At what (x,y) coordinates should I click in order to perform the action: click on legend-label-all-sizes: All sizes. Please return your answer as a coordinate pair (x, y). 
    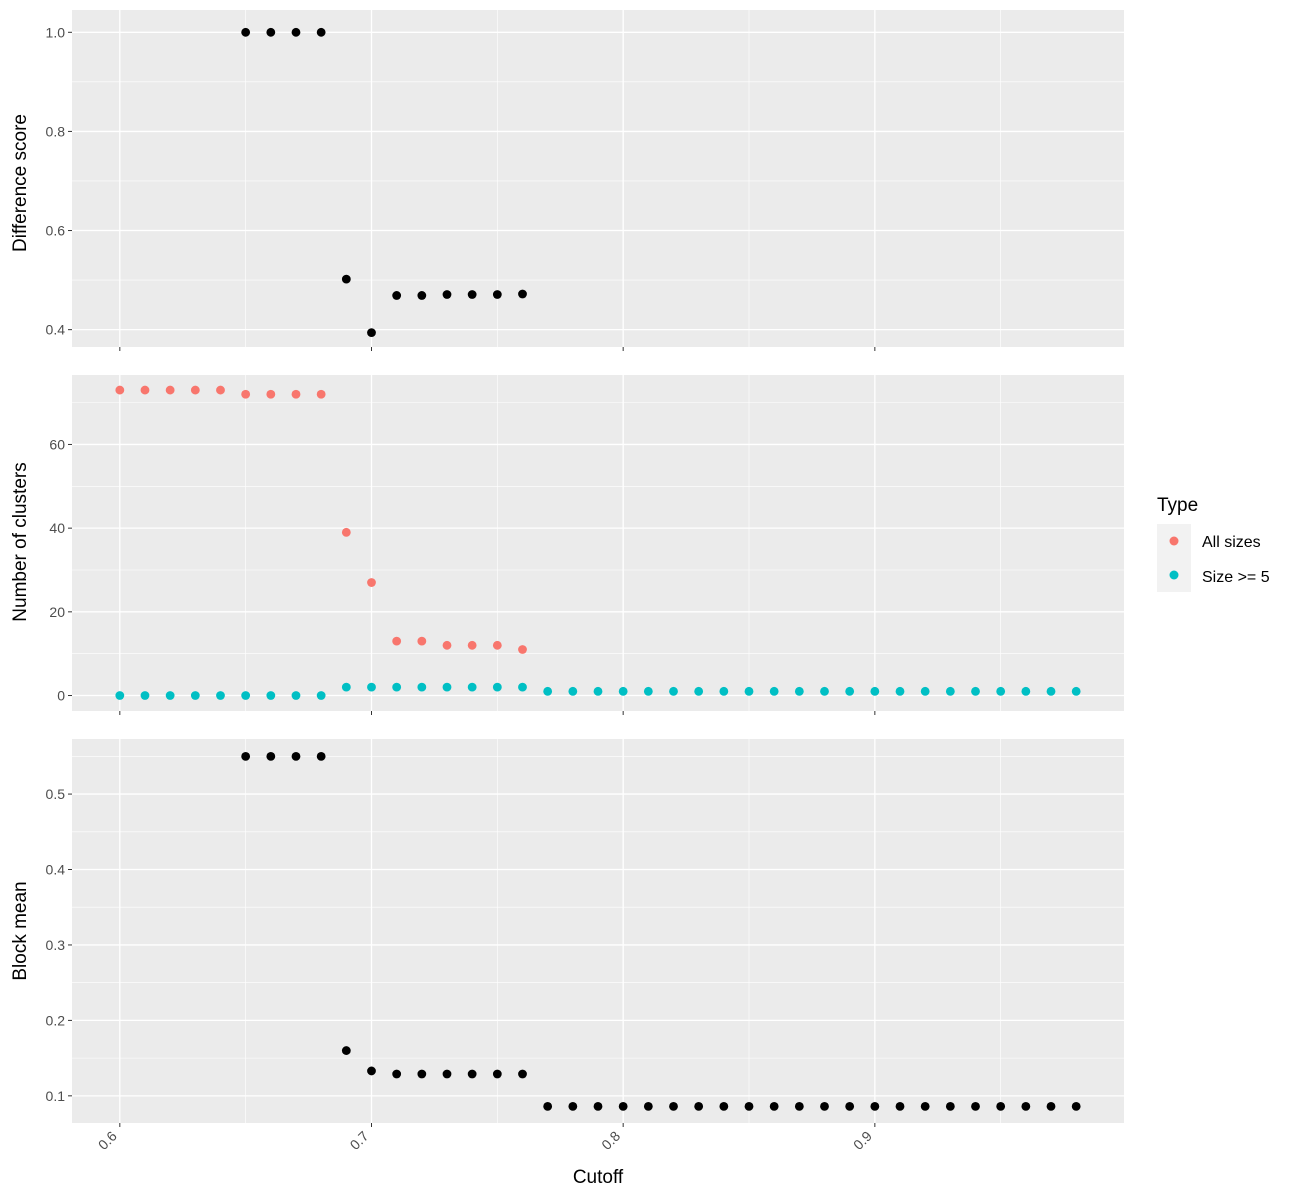
    Looking at the image, I should click on (1231, 542).